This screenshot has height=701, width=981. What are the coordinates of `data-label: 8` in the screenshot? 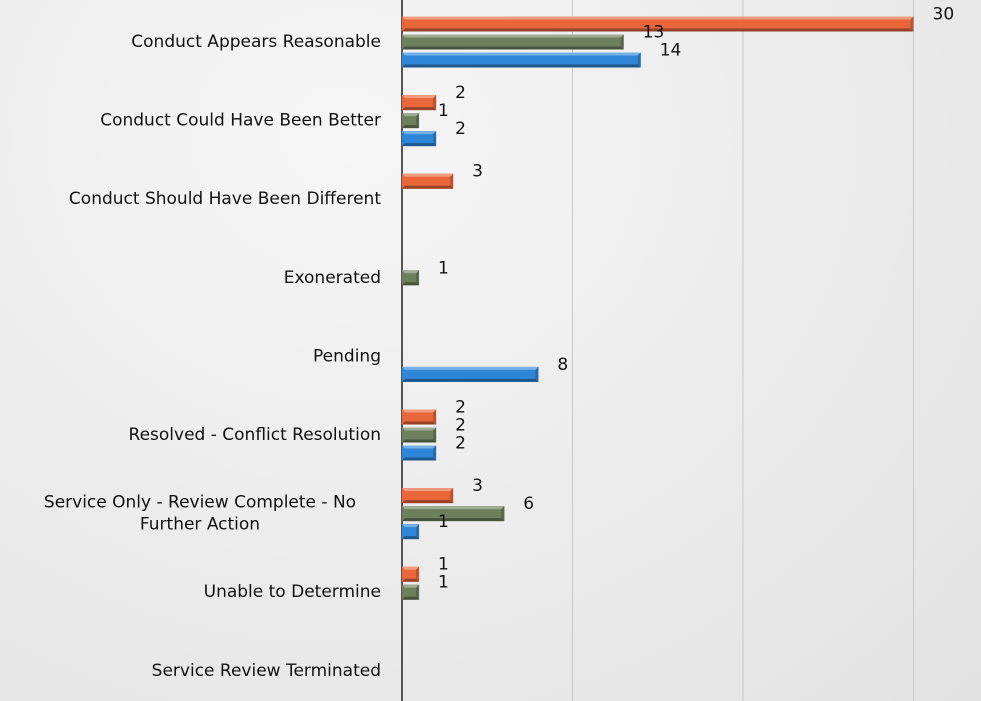 It's located at (562, 365).